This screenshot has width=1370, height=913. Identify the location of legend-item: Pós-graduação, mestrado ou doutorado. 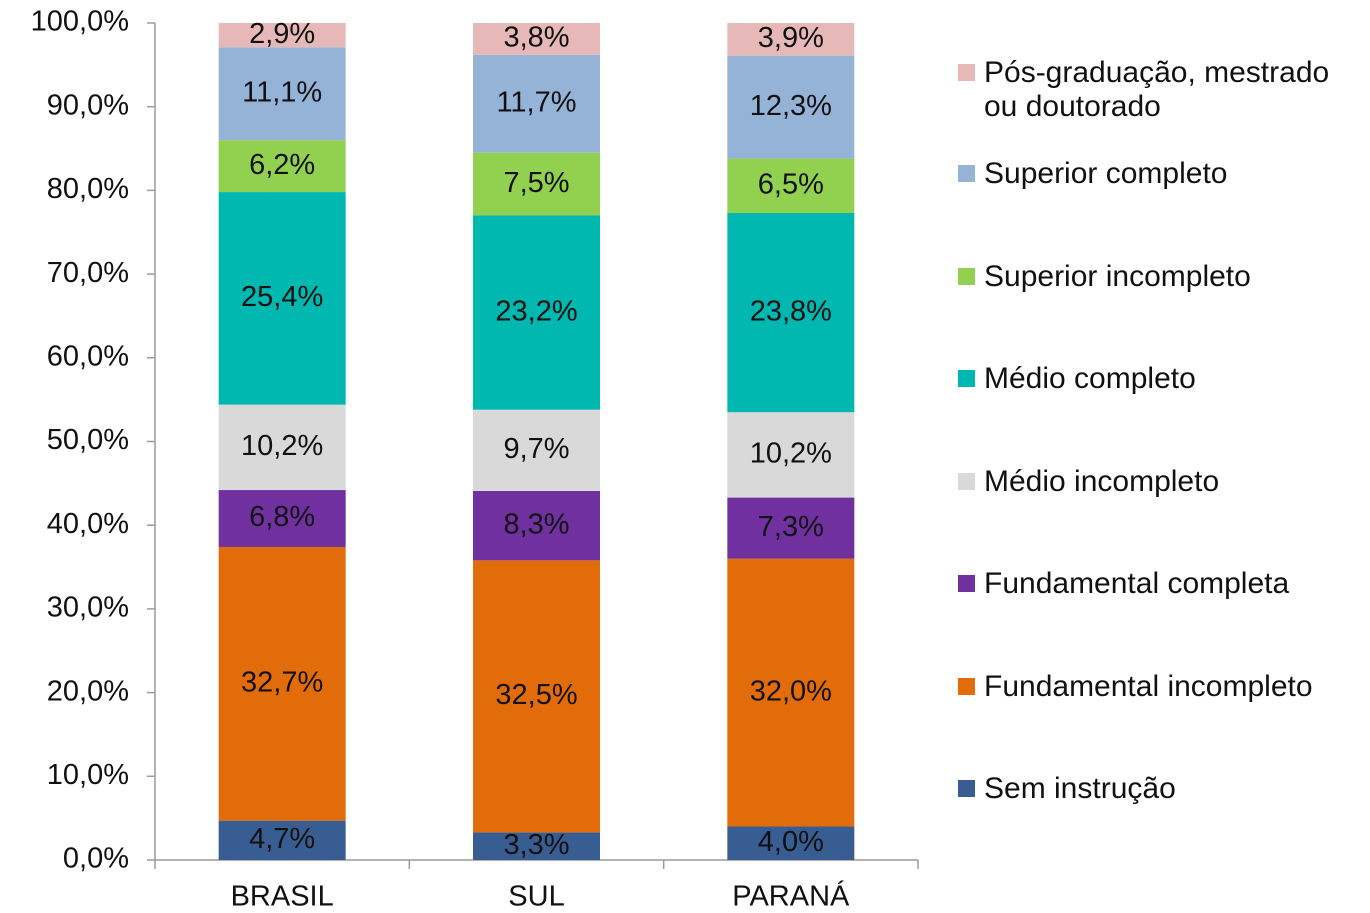
(1158, 90).